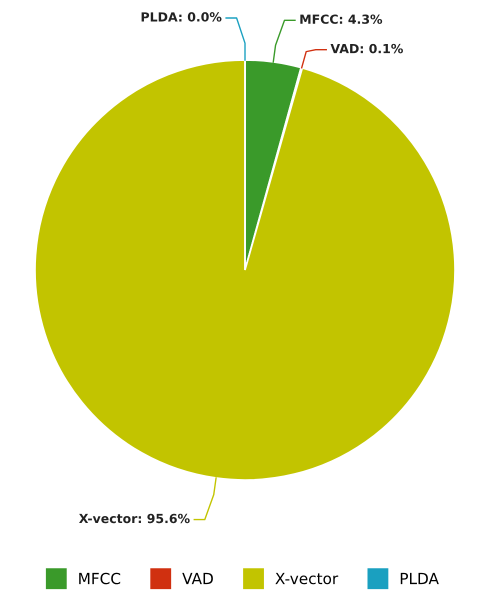  What do you see at coordinates (366, 49) in the screenshot?
I see `data-label: VAD: 0.1%` at bounding box center [366, 49].